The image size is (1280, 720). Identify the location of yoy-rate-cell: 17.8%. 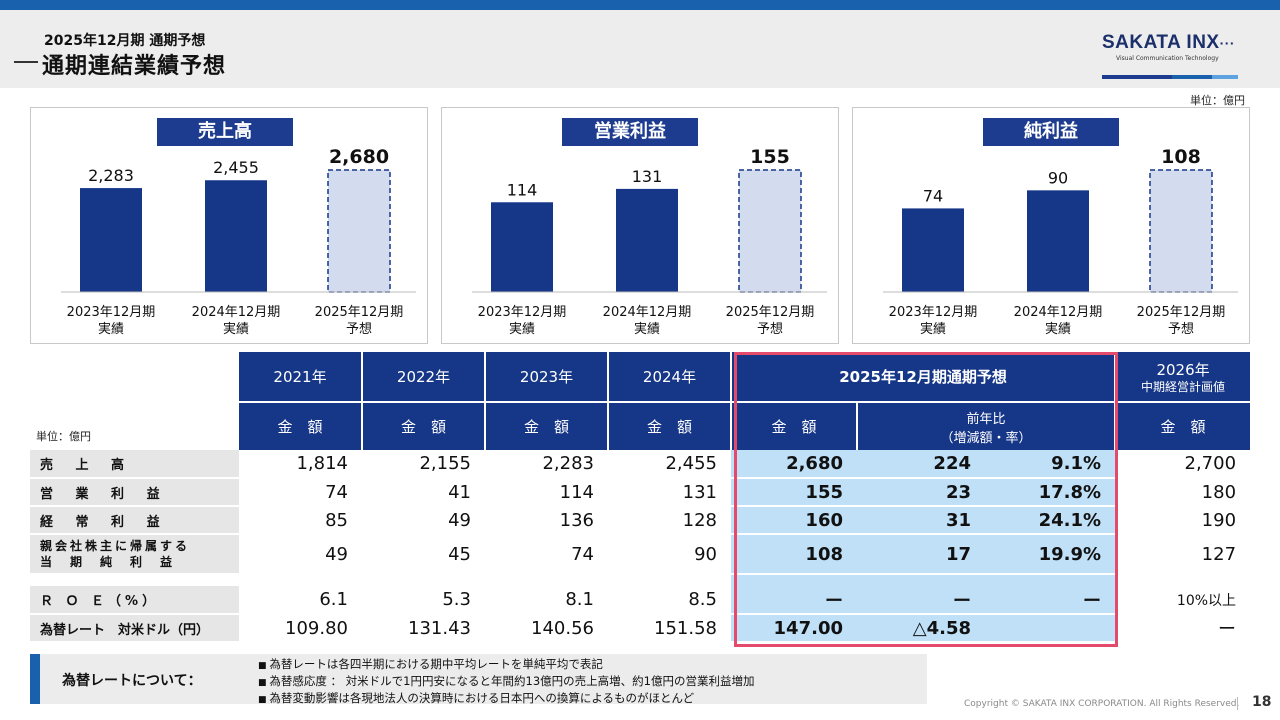
(1050, 492).